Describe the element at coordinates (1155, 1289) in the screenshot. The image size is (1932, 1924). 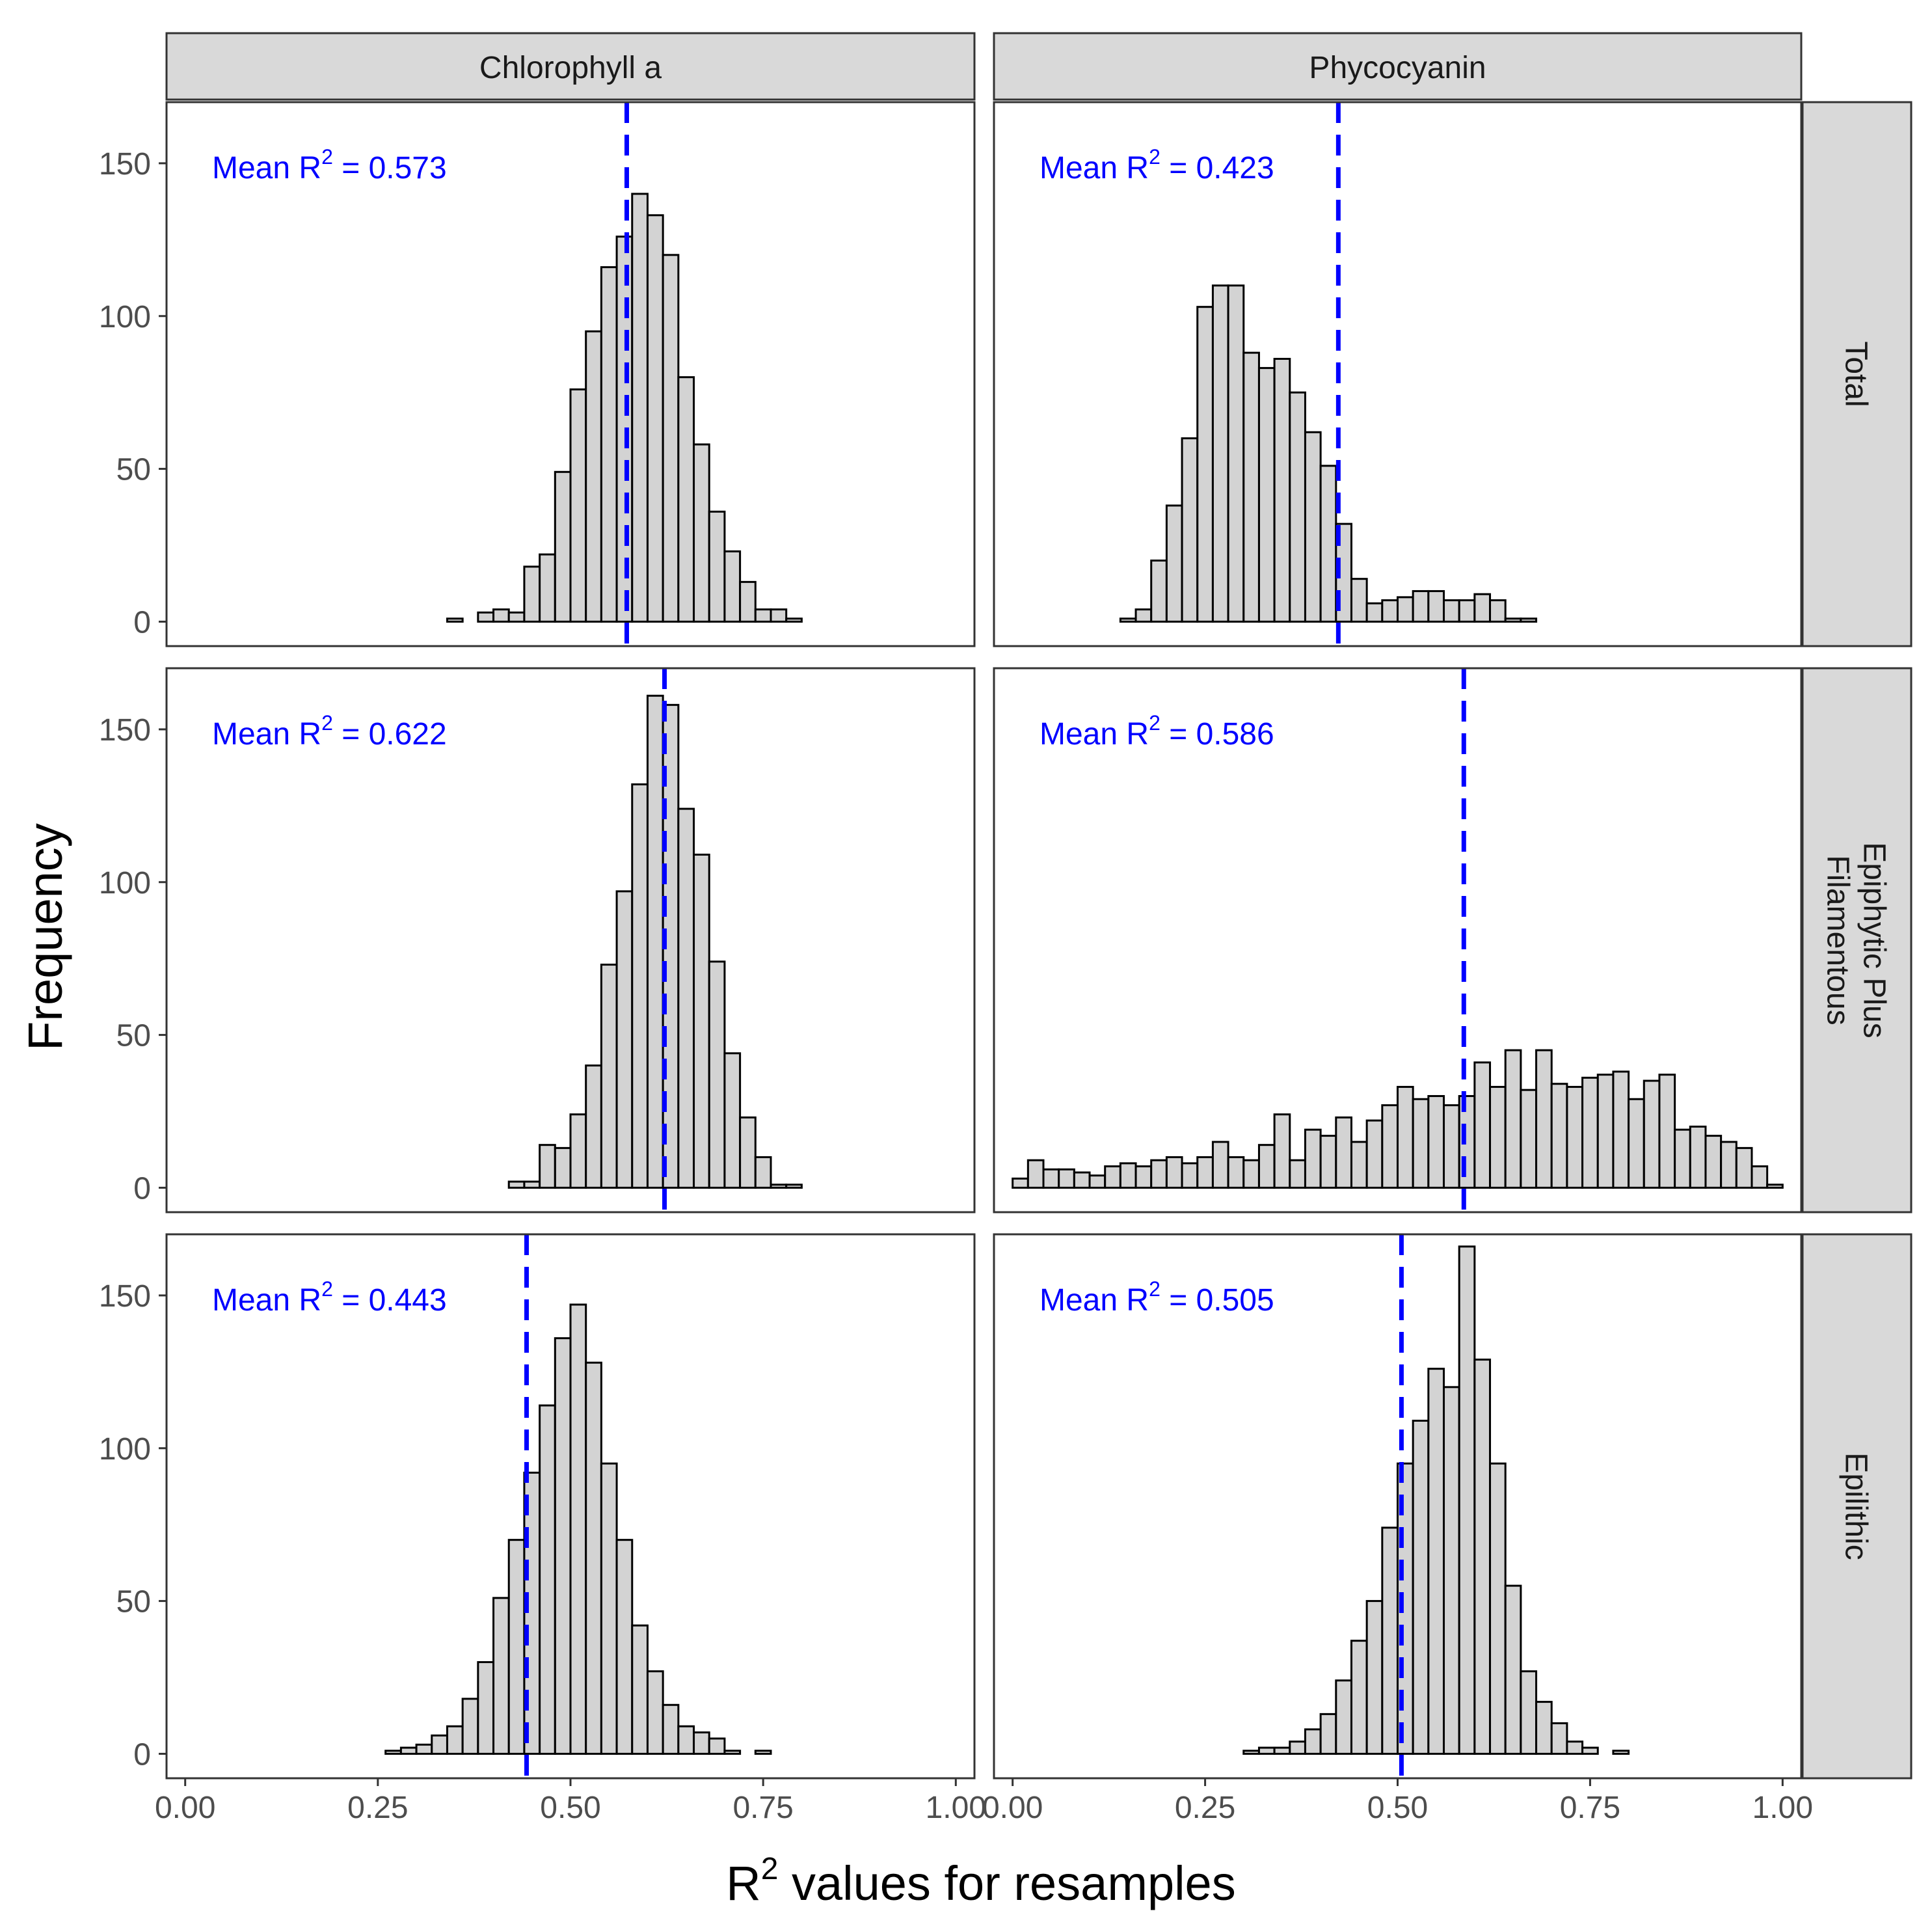
I see `mean-annotation-superscript: 2` at that location.